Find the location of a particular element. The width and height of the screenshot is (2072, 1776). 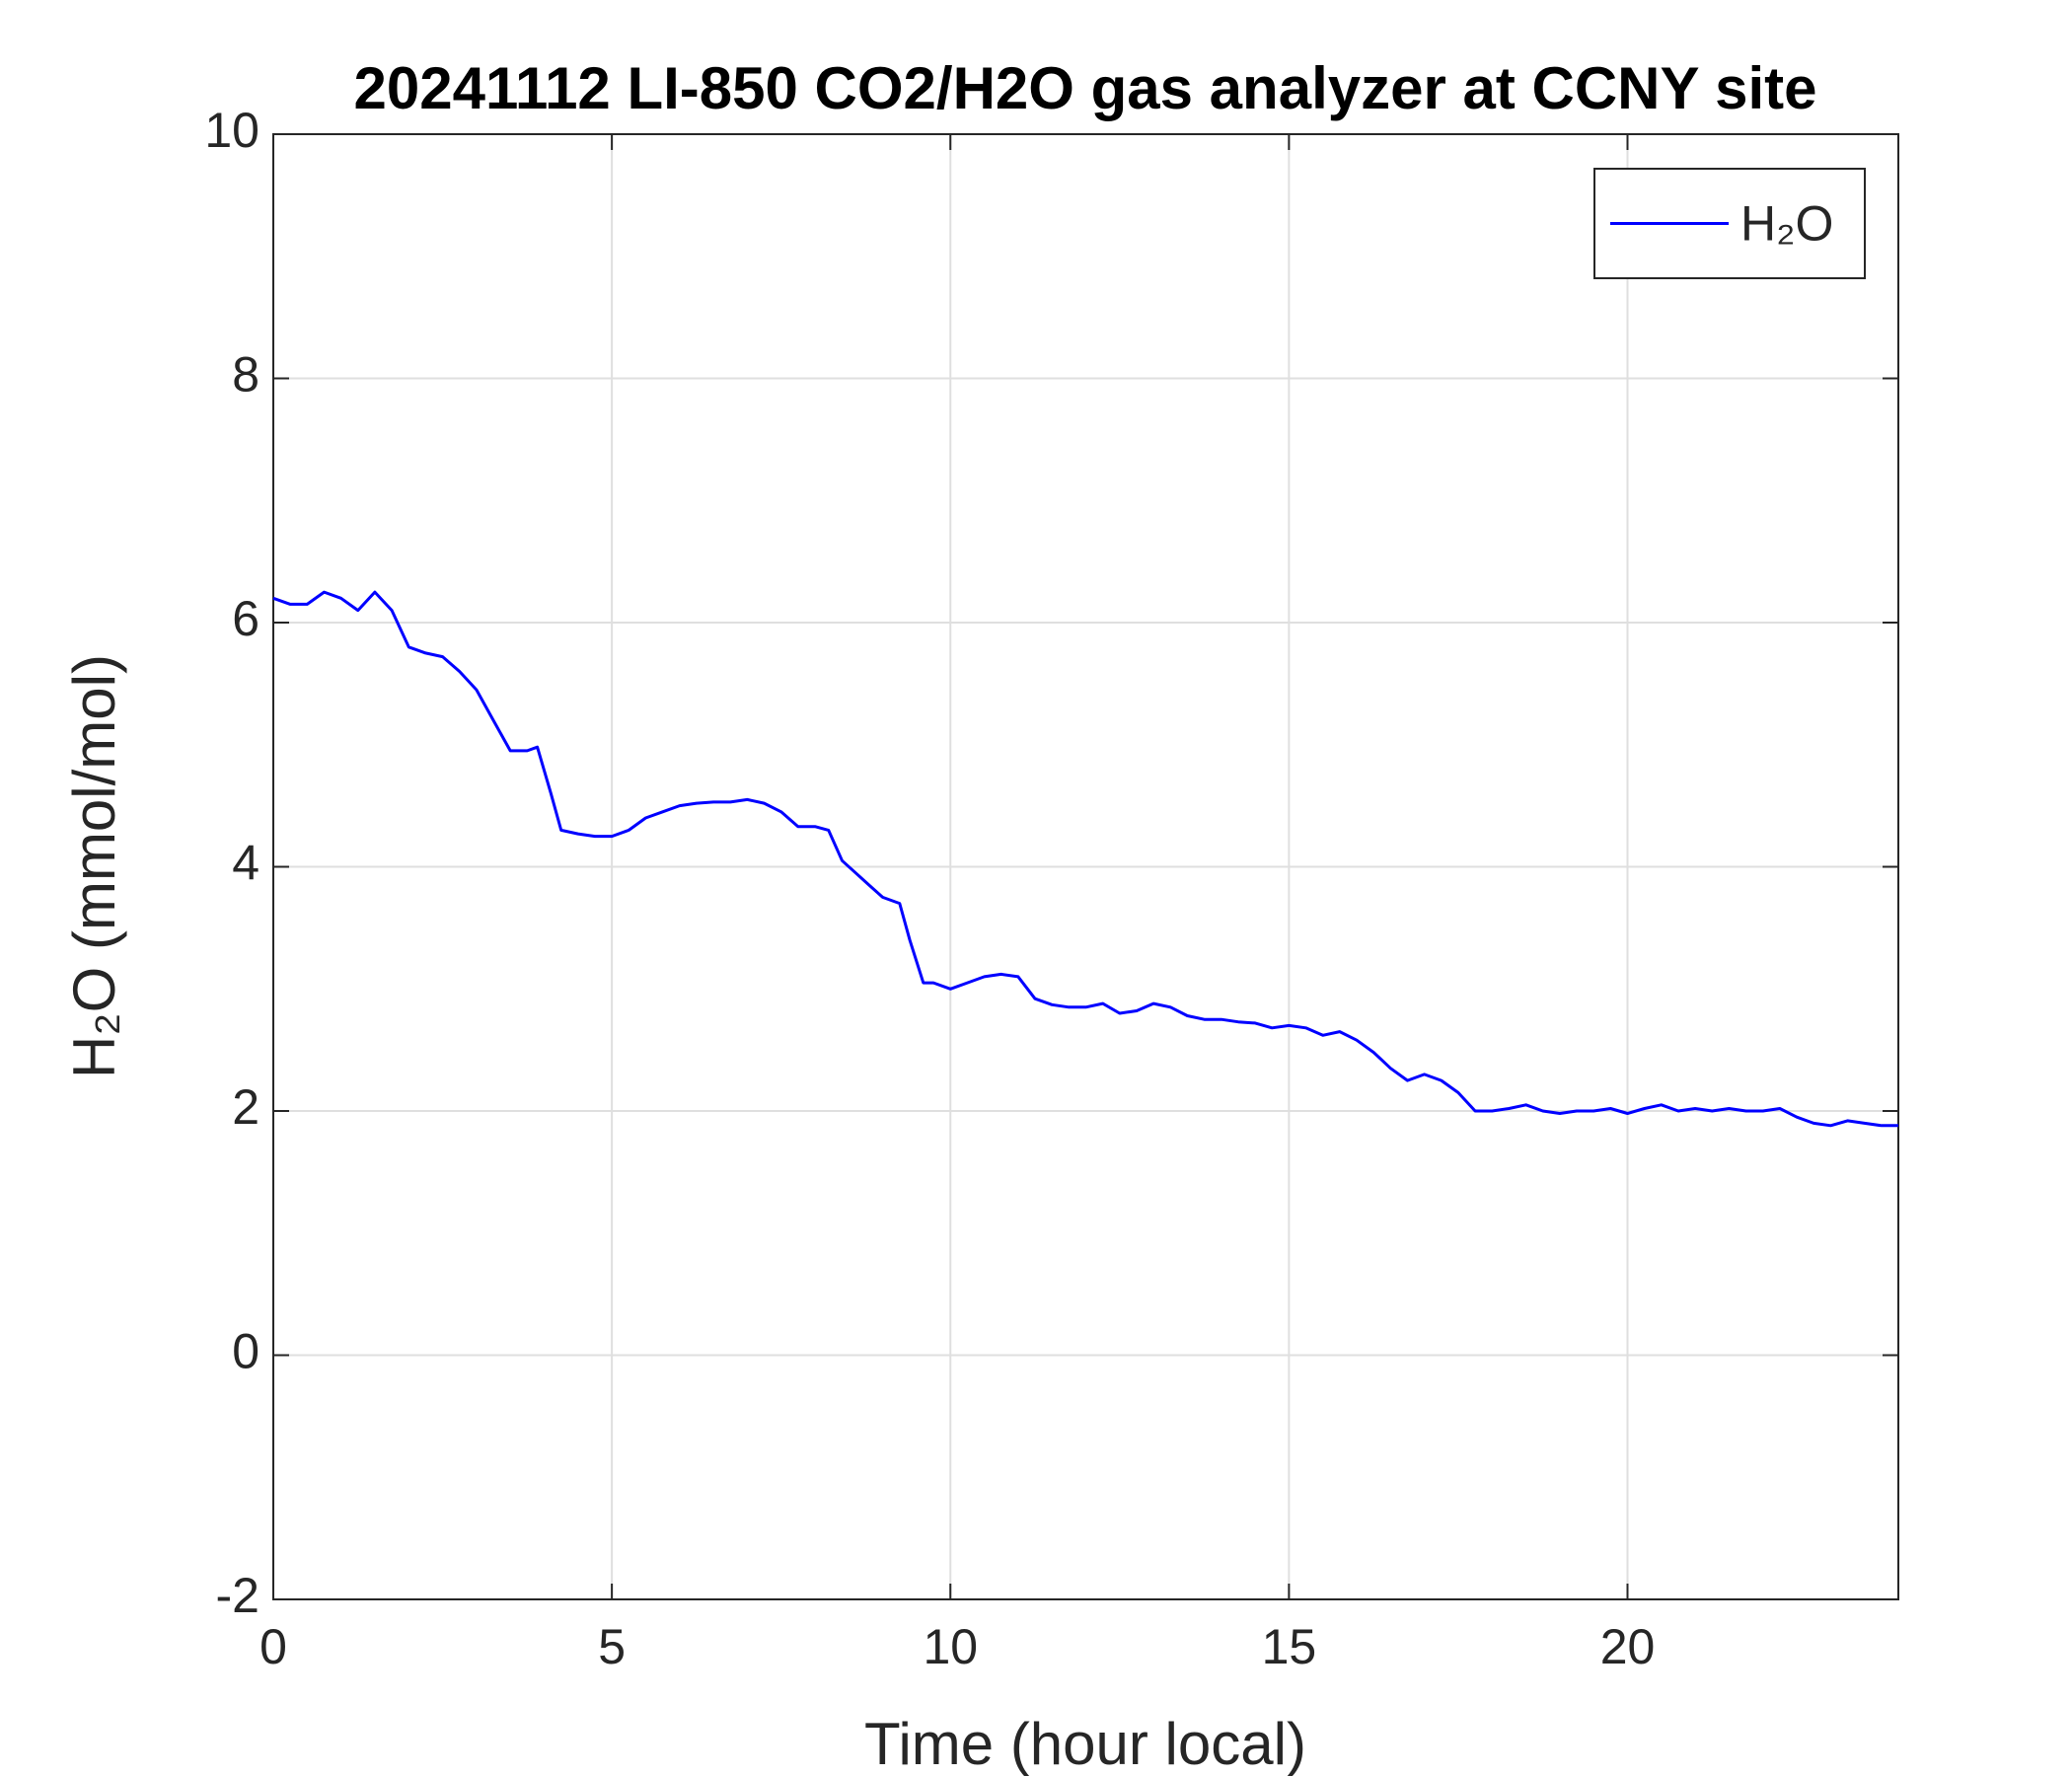

y-tick-label: 0 is located at coordinates (246, 1351).